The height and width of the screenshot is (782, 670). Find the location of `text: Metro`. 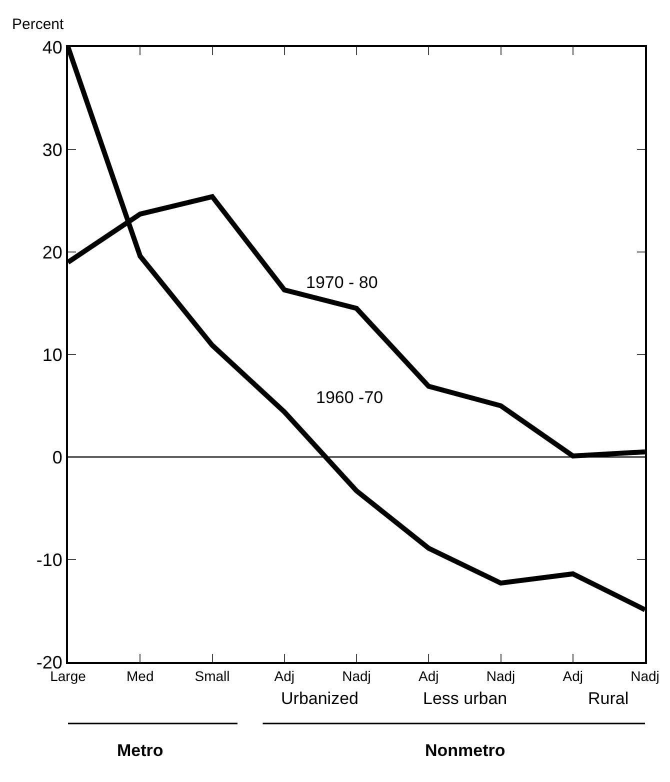

text: Metro is located at coordinates (140, 750).